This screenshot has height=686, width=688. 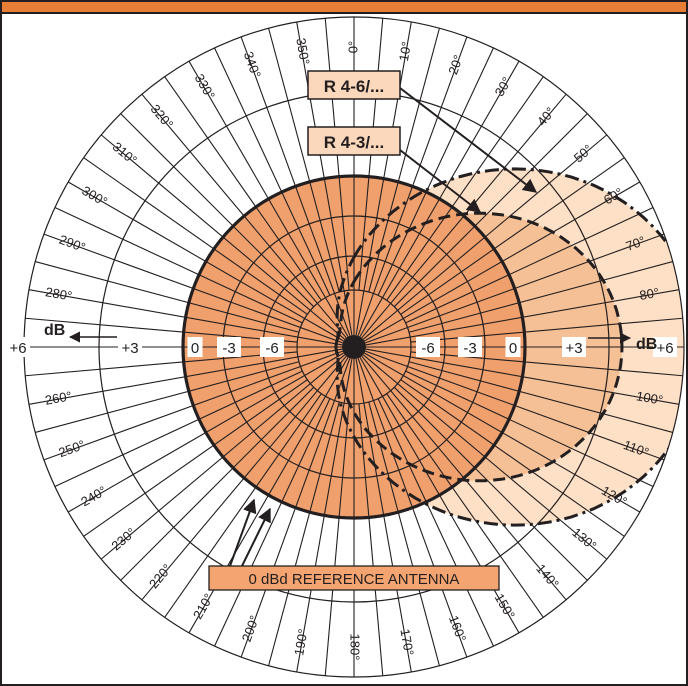 I want to click on angle-label: 290°, so click(x=72, y=243).